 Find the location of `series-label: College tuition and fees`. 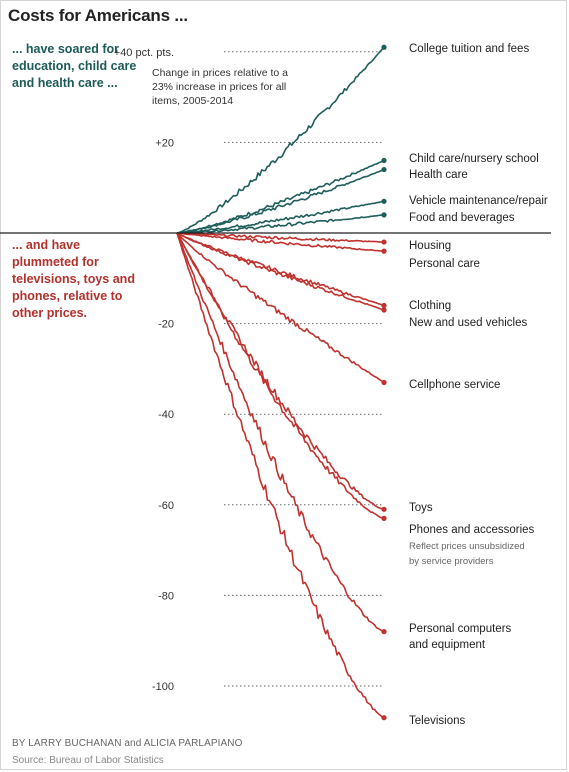

series-label: College tuition and fees is located at coordinates (469, 49).